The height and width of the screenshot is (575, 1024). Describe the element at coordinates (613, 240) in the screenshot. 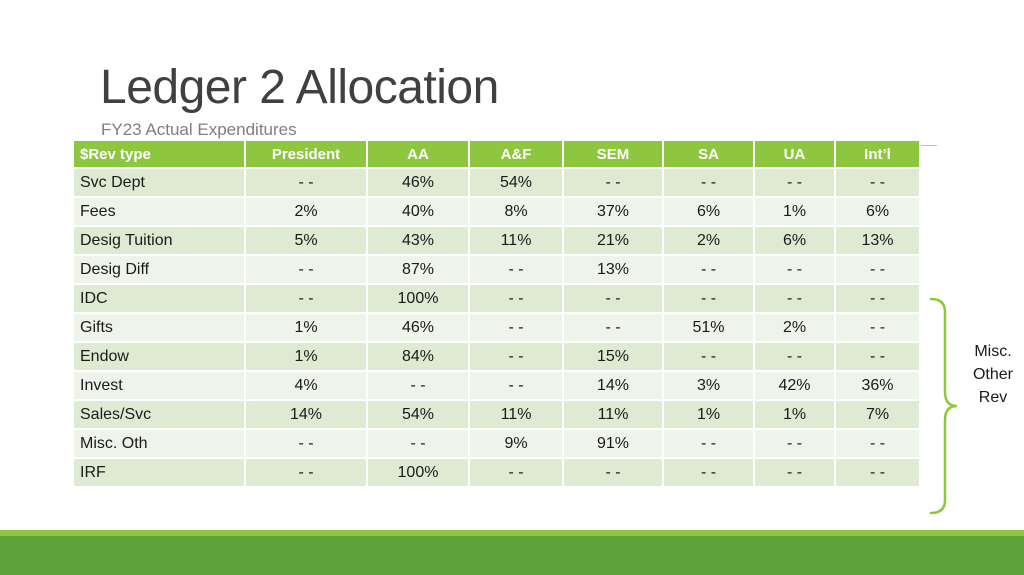

I see `value-cell: 21%` at that location.